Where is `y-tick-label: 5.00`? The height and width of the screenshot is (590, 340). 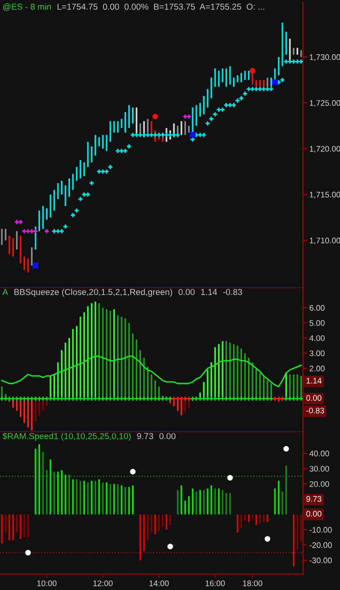
y-tick-label: 5.00 is located at coordinates (317, 323).